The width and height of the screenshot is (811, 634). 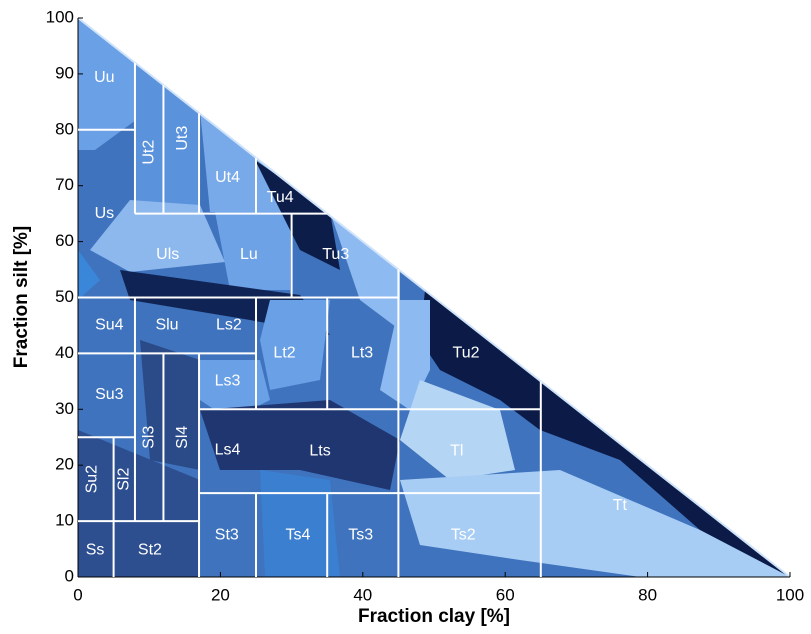 I want to click on region-label: Uu, so click(x=104, y=77).